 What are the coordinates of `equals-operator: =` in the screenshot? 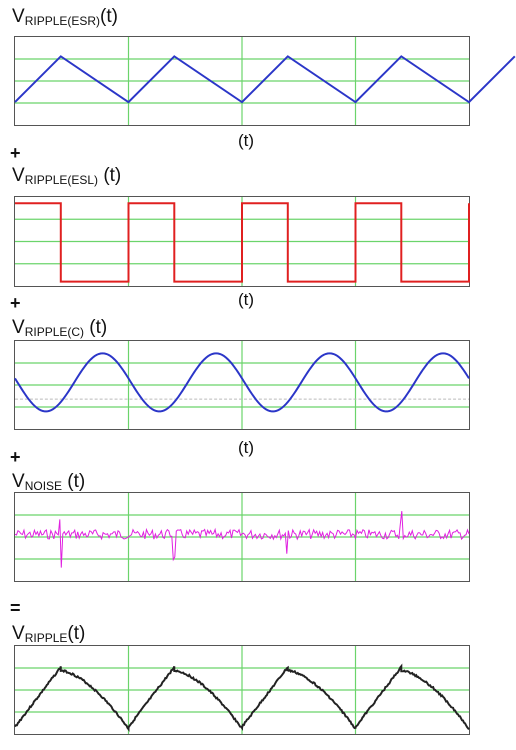 It's located at (15, 608).